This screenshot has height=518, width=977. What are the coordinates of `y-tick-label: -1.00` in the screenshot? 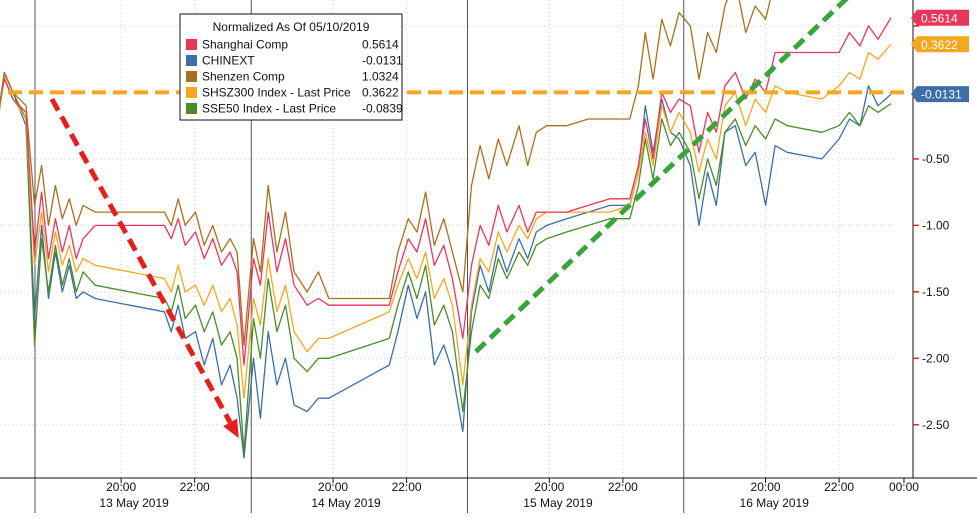 It's located at (936, 225).